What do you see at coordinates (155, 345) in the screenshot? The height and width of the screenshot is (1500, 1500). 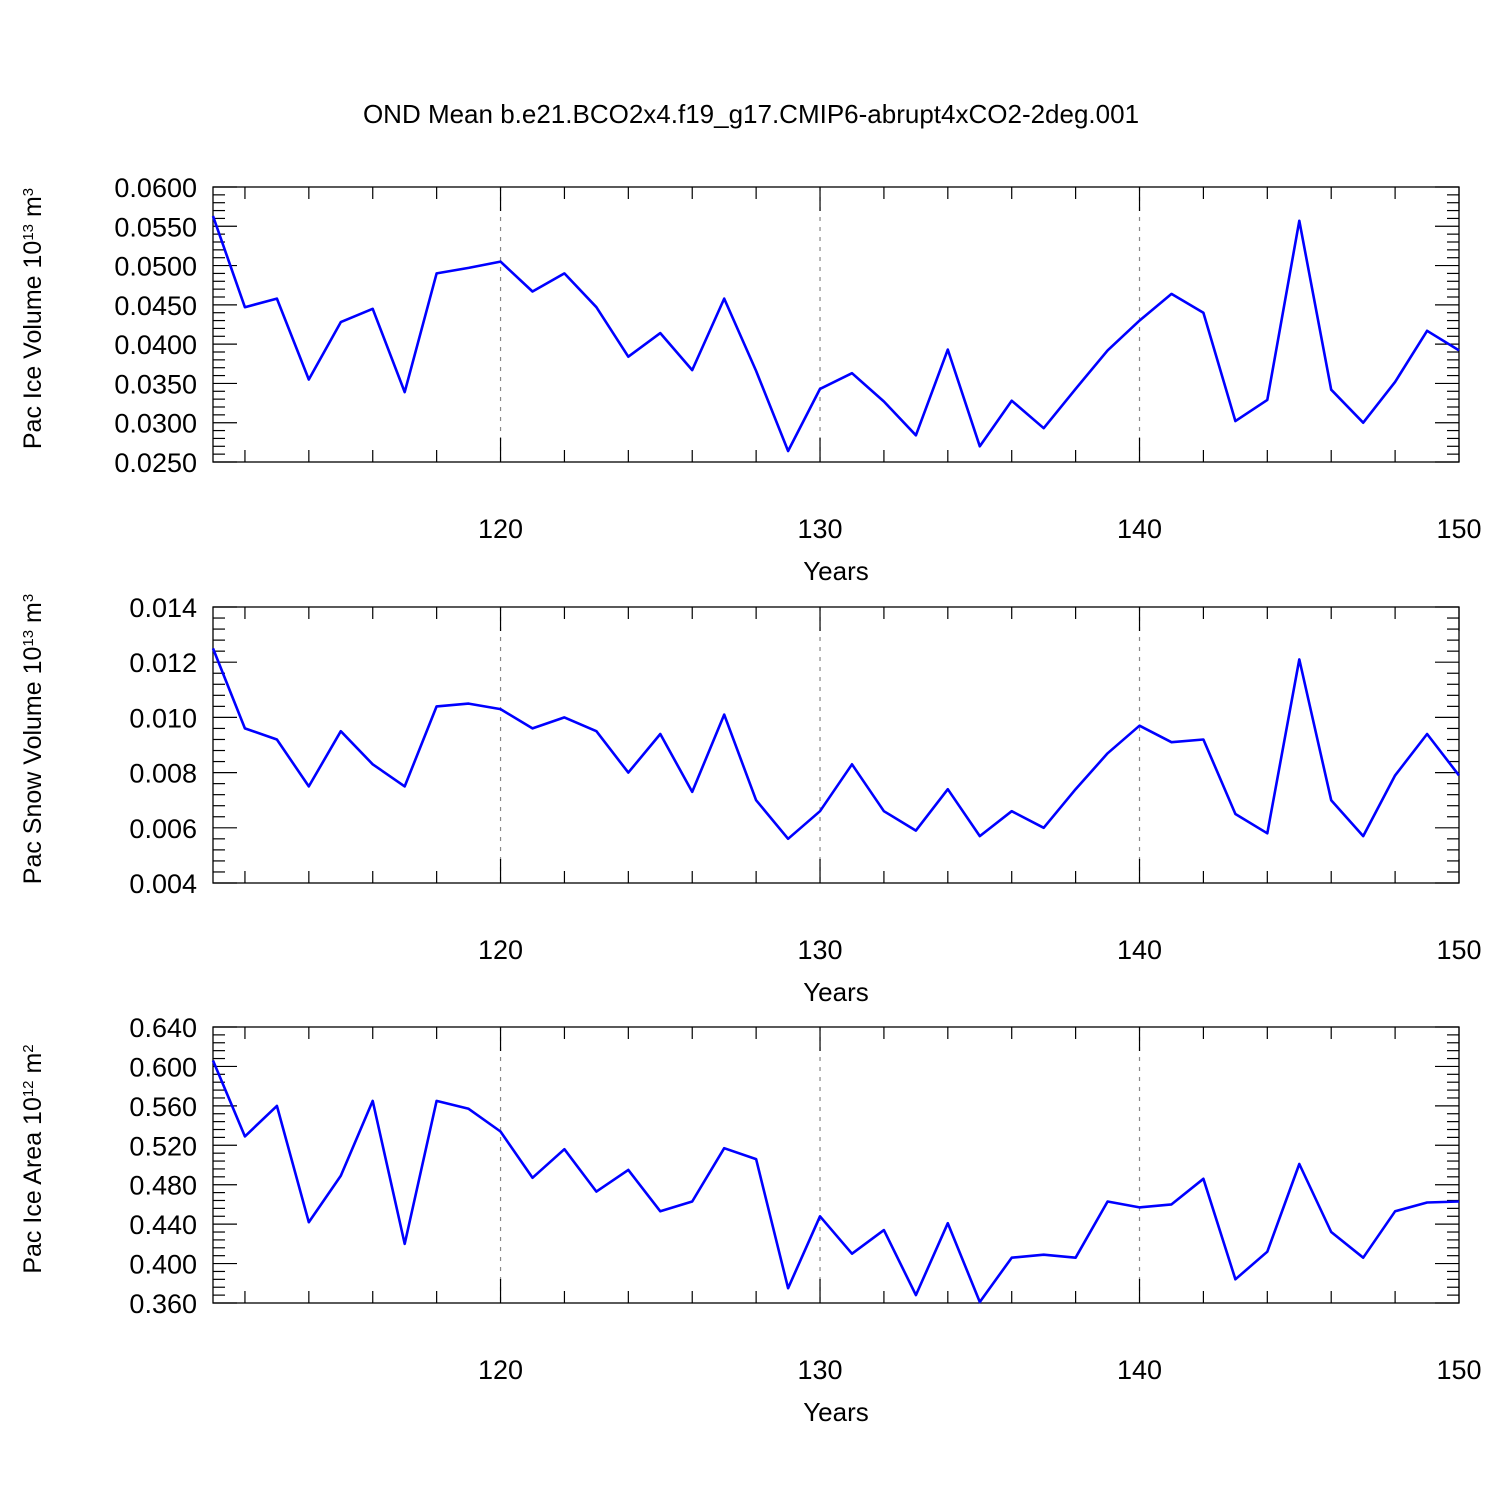 I see `y-tick-label: 0.0400` at bounding box center [155, 345].